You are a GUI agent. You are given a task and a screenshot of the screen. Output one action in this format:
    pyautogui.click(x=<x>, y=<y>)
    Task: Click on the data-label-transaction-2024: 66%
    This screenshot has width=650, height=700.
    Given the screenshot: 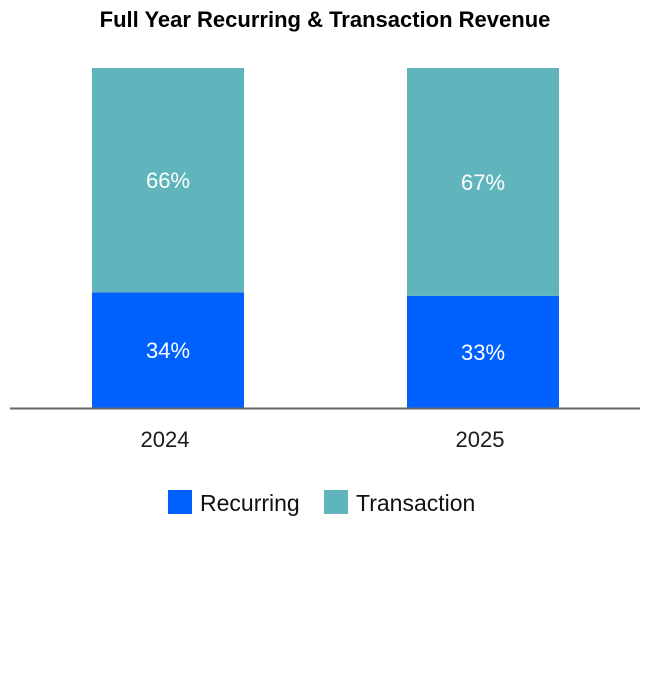 What is the action you would take?
    pyautogui.click(x=168, y=180)
    